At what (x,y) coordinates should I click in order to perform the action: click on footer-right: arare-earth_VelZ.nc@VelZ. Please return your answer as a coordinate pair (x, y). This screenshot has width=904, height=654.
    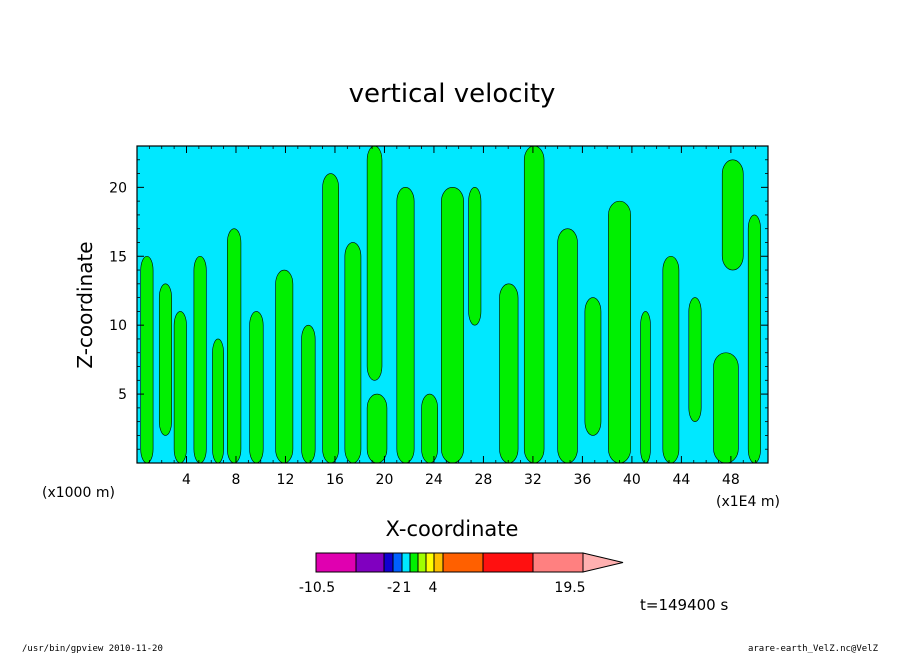
    Looking at the image, I should click on (813, 649).